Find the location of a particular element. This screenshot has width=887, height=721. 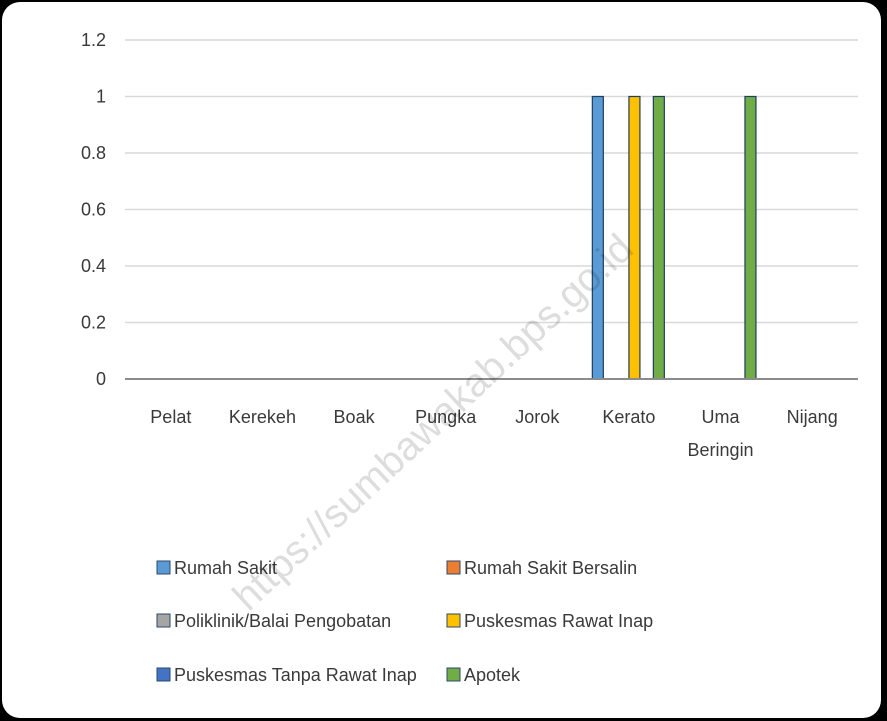

y-tick-label: 0.6 is located at coordinates (93, 210).